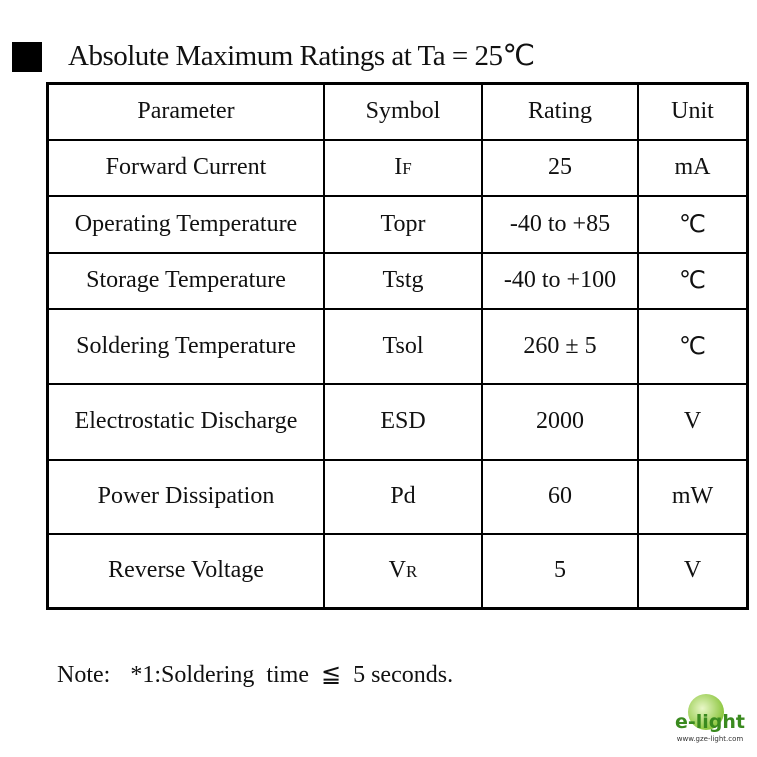  I want to click on cell: 5, so click(560, 571).